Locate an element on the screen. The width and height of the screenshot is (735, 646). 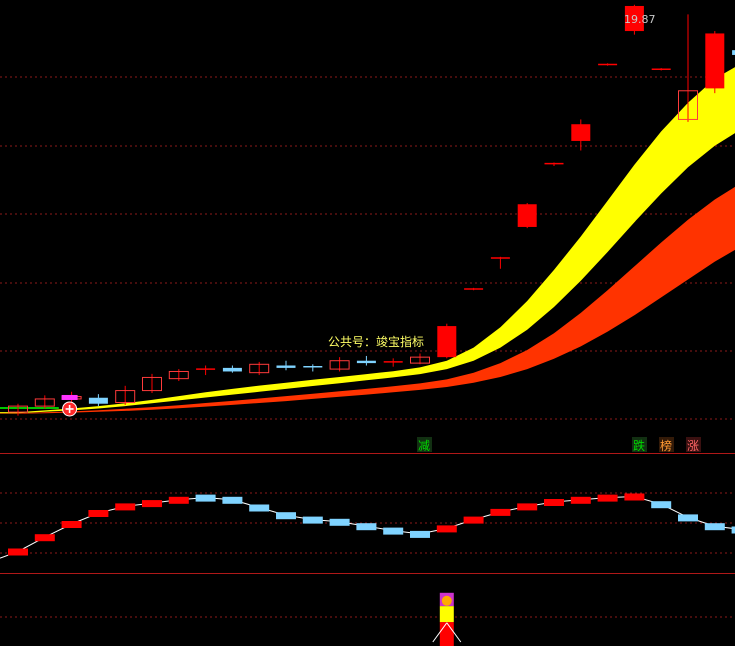
signal-label-rise-text: 涨 is located at coordinates (693, 445).